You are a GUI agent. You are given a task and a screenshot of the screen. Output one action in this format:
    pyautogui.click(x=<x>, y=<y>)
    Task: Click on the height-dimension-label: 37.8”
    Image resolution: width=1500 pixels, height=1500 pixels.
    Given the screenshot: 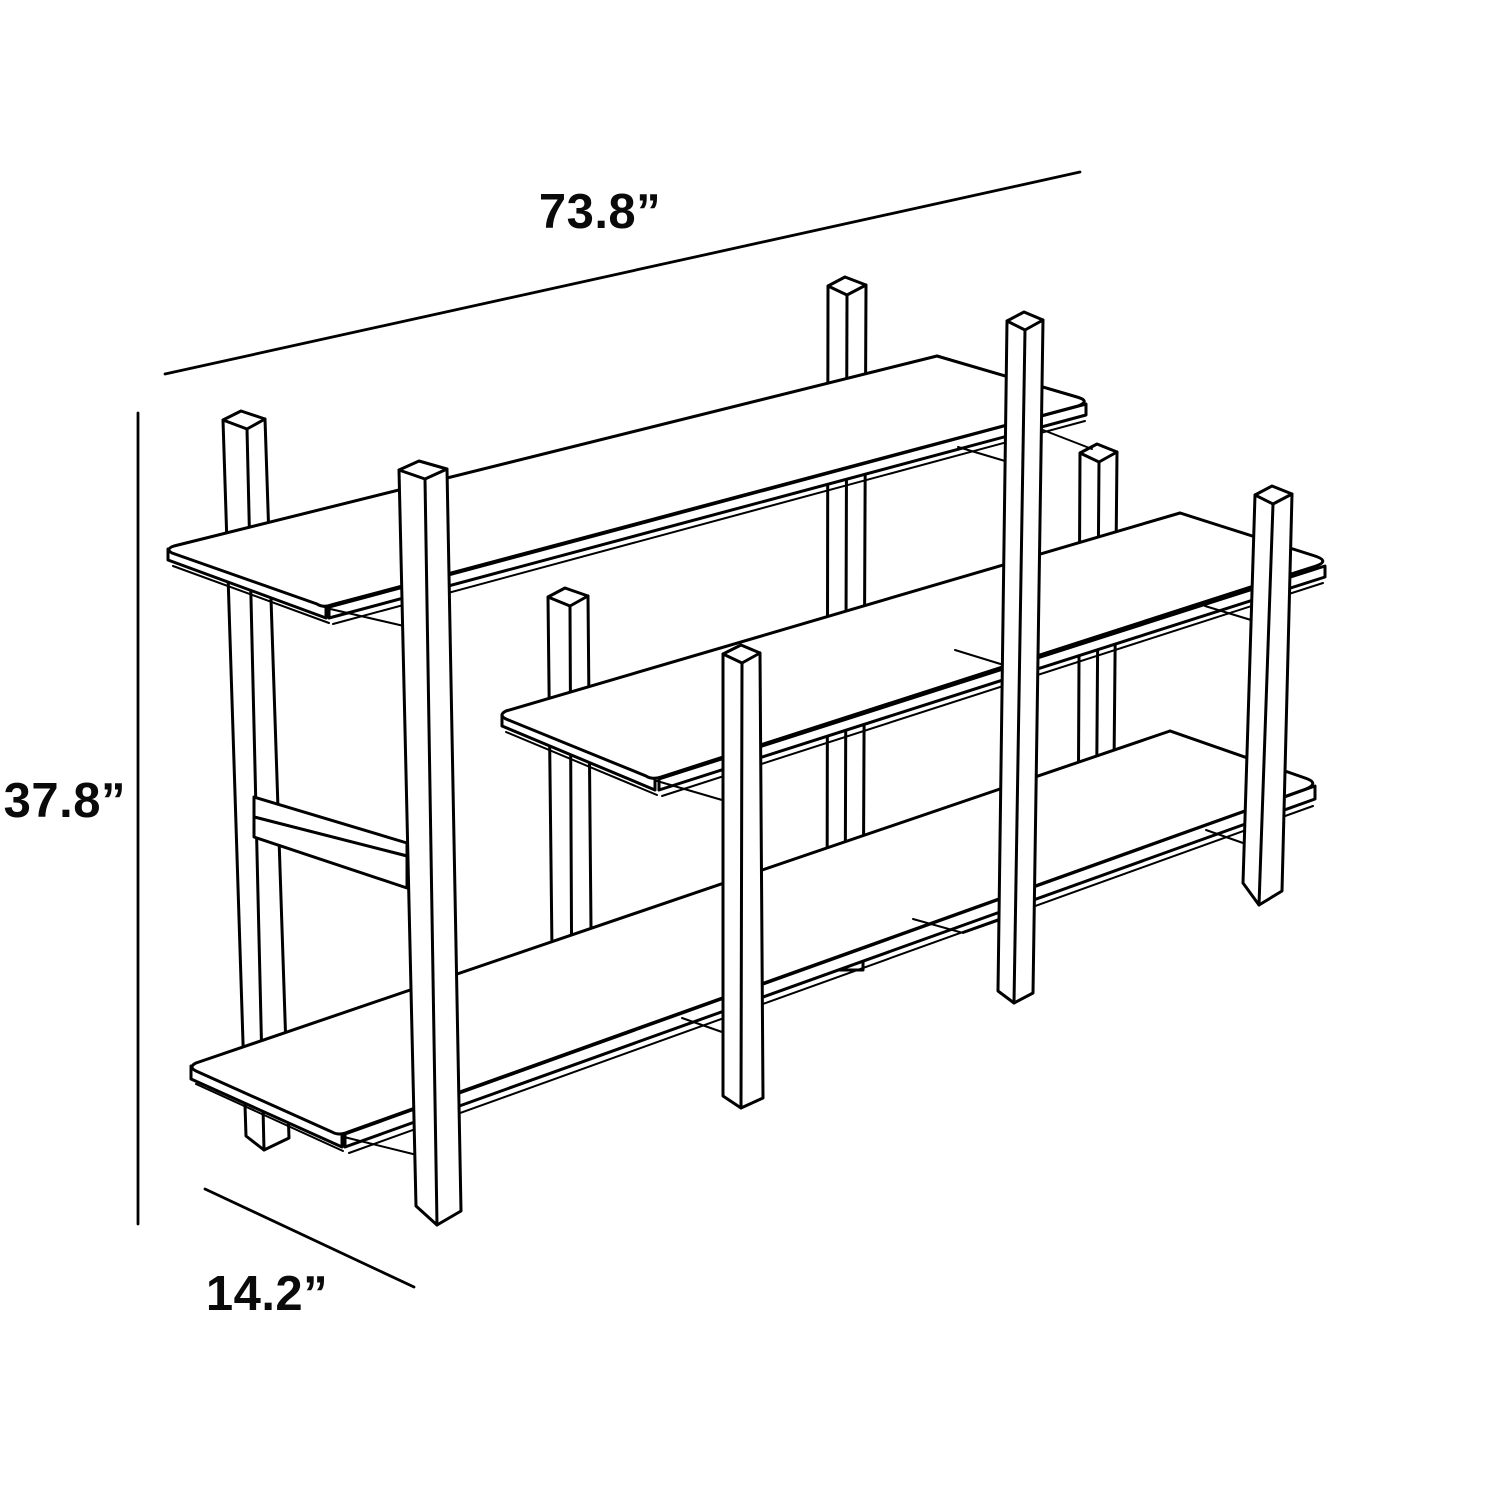 What is the action you would take?
    pyautogui.click(x=65, y=801)
    